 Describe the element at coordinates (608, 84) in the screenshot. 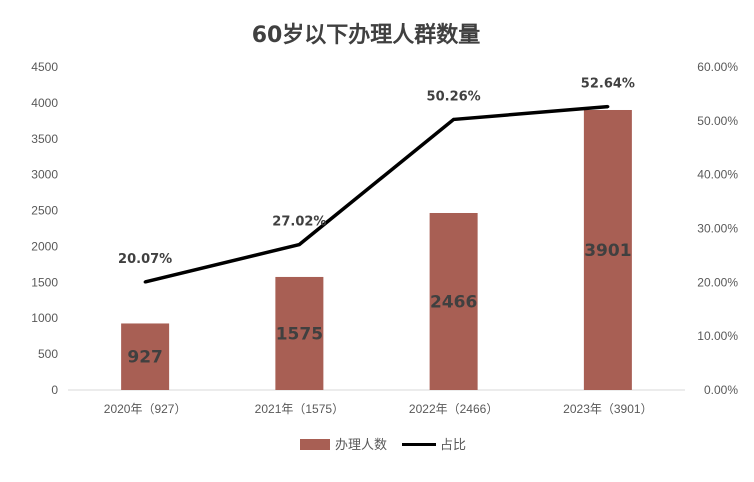

I see `line-data-label: 52.64%` at that location.